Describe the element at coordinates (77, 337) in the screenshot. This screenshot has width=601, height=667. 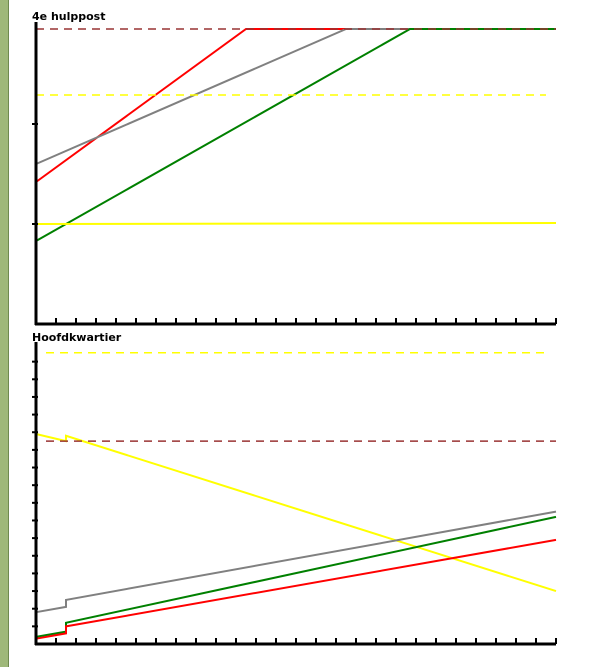
I see `chart-title-hoofdkwartier: Hoofdkwartier` at that location.